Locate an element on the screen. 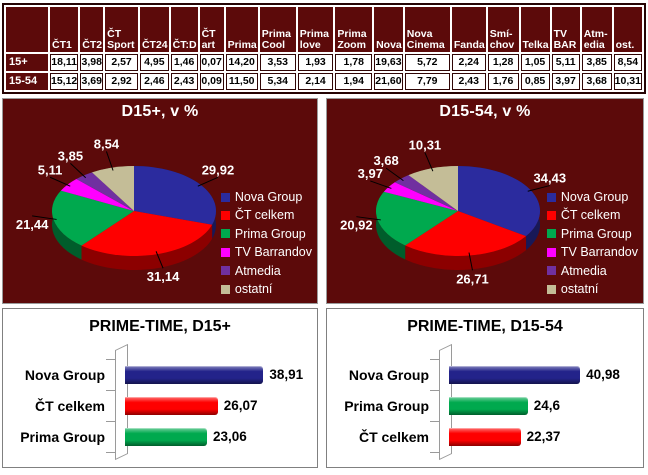 This screenshot has width=648, height=475. share-cell: 3,69 is located at coordinates (92, 82).